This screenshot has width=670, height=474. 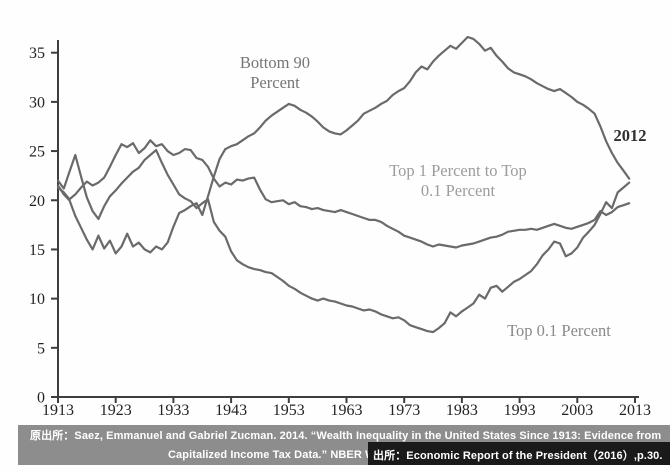 I want to click on y-axis-tick-label: 30, so click(x=37, y=102).